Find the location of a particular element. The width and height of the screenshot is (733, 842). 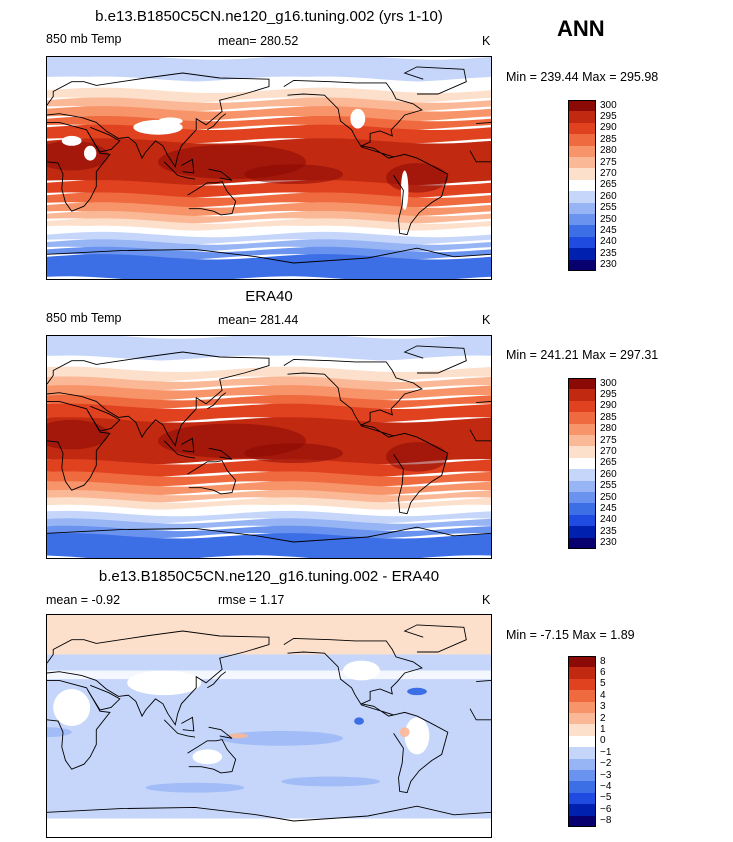

panel3-min-value: -7.15 is located at coordinates (554, 635).